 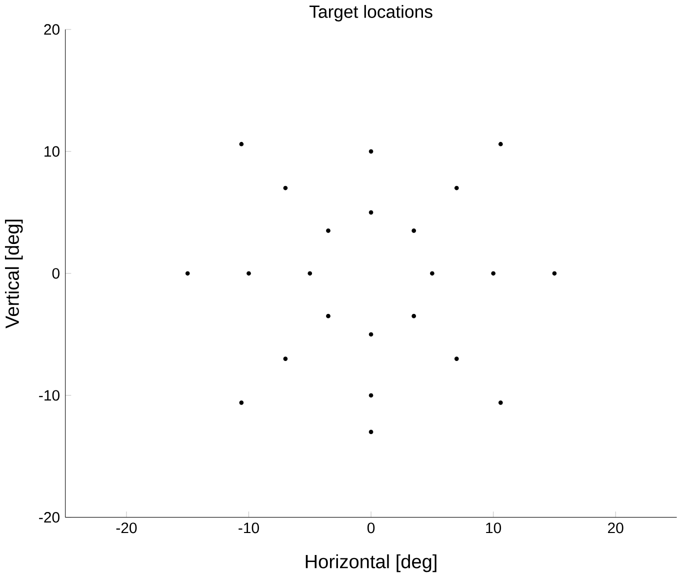 What do you see at coordinates (13, 274) in the screenshot?
I see `y-axis-title: Vertical [deg]` at bounding box center [13, 274].